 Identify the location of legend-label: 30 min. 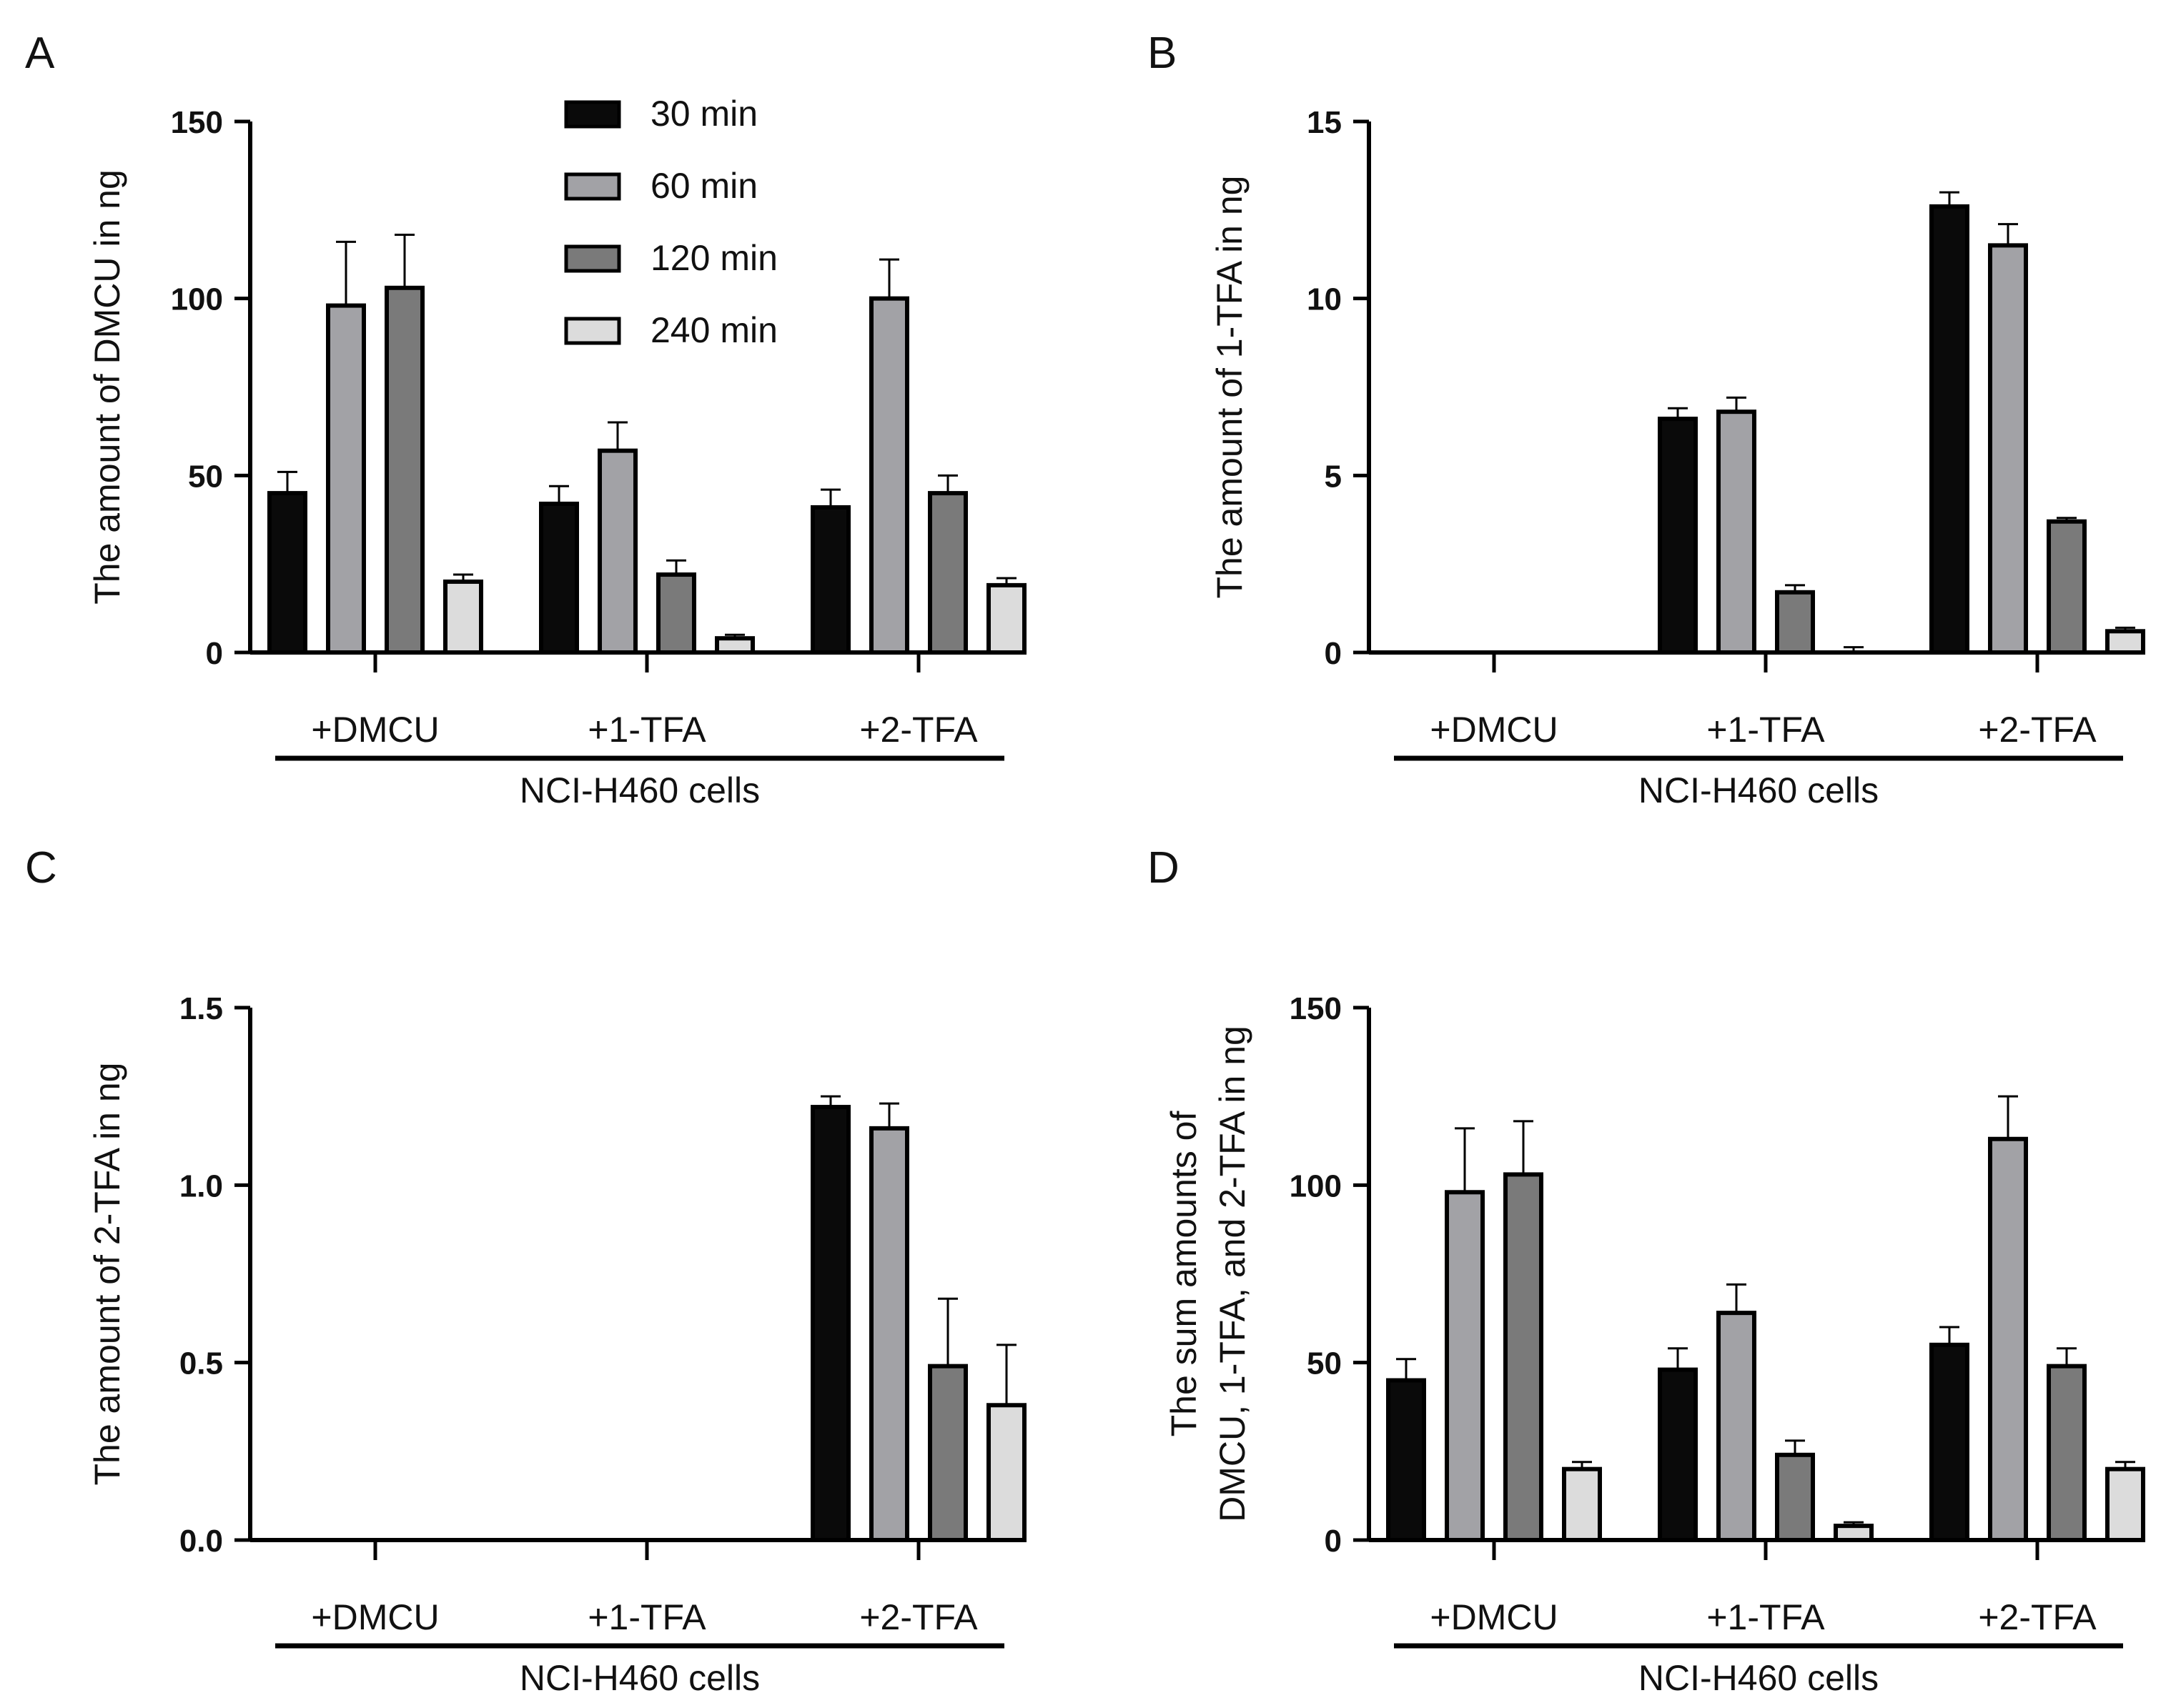
(704, 114).